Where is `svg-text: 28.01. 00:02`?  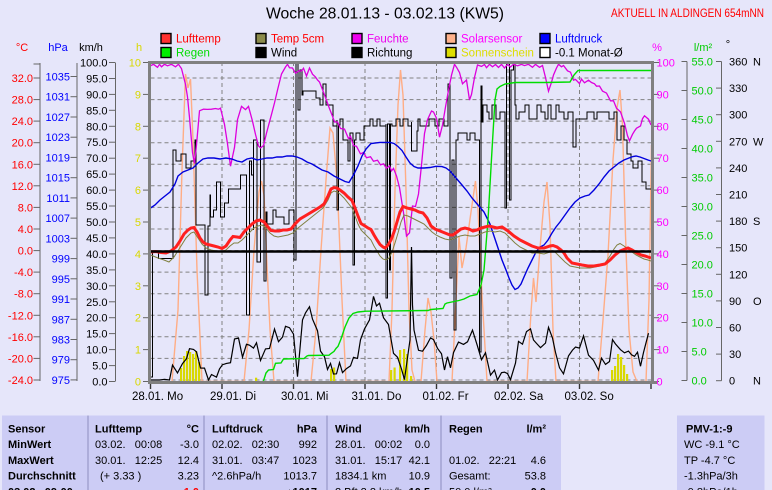
svg-text: 28.01. 00:02 is located at coordinates (368, 445).